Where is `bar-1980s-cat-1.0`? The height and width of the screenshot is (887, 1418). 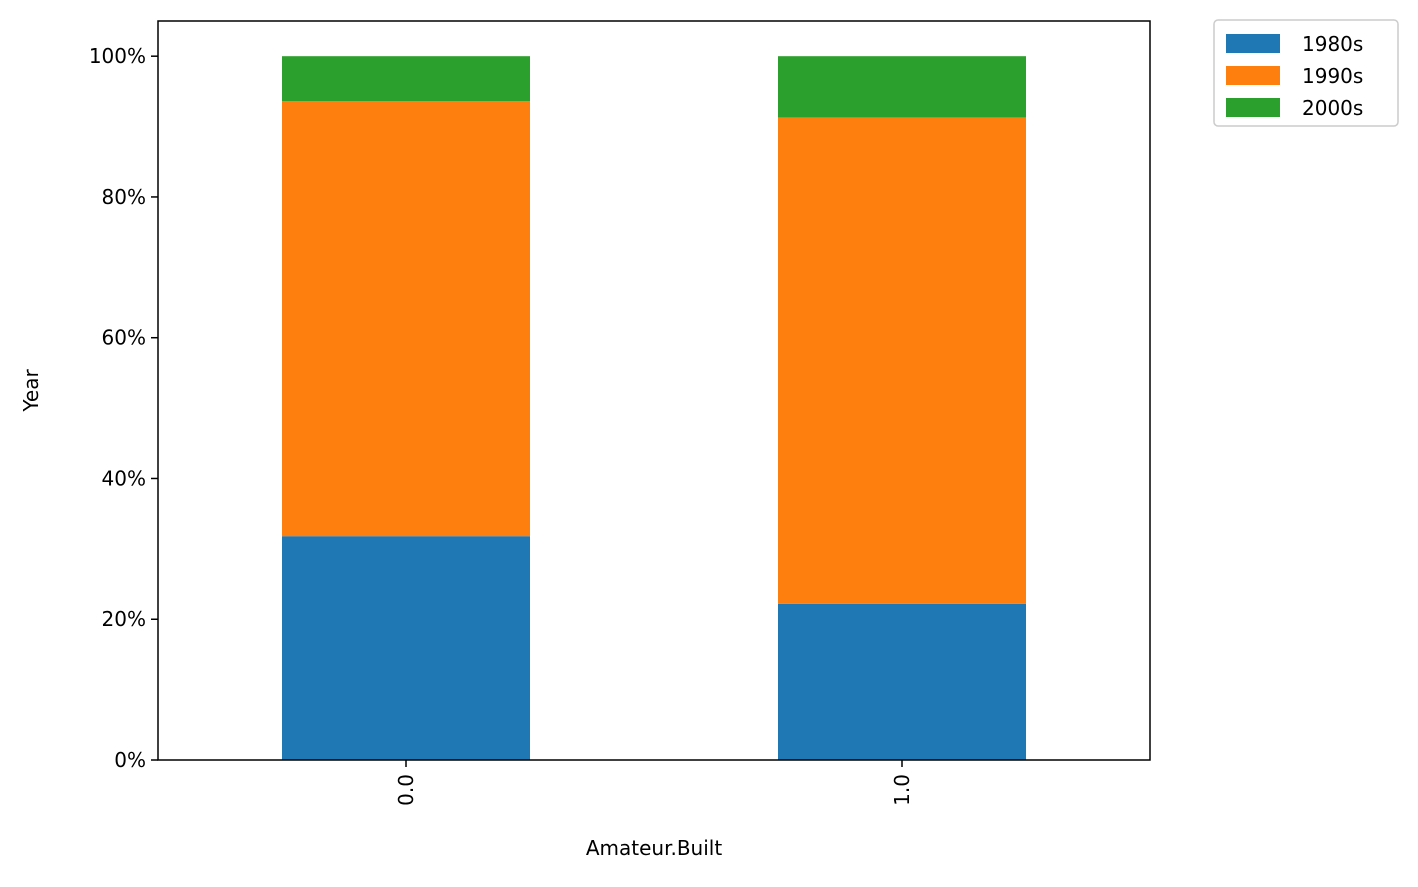
bar-1980s-cat-1.0 is located at coordinates (902, 681).